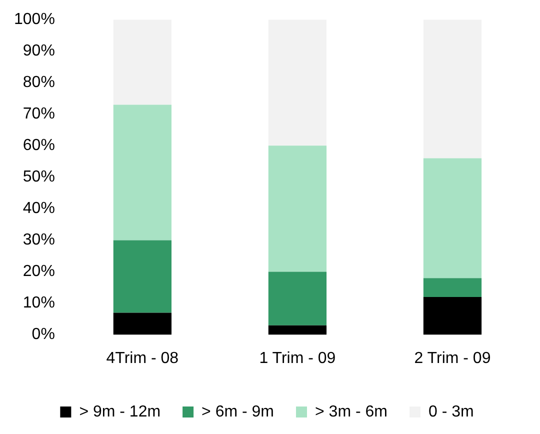 This screenshot has width=540, height=434. What do you see at coordinates (451, 411) in the screenshot?
I see `legend-label: 0 - 3m` at bounding box center [451, 411].